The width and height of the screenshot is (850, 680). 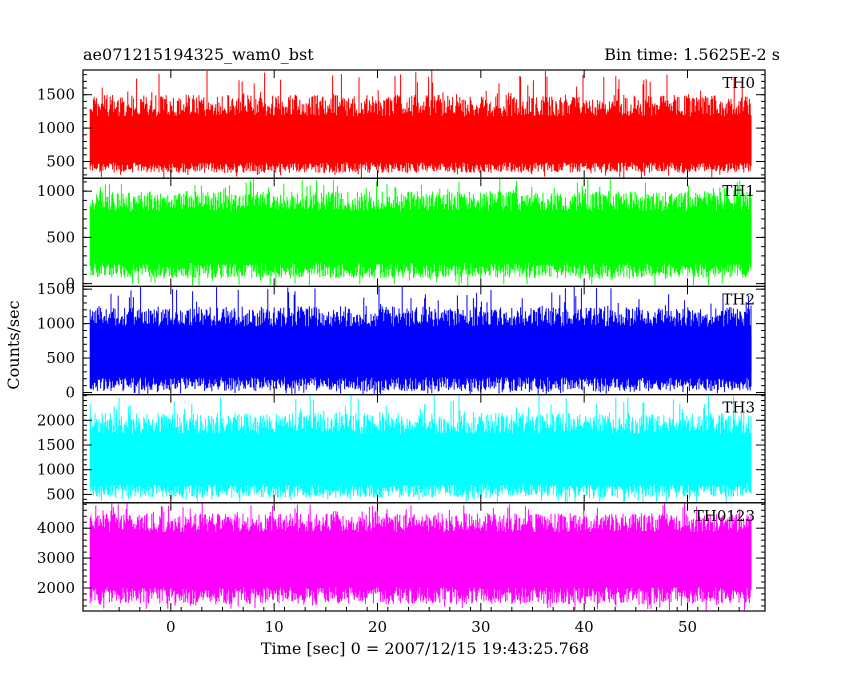 I want to click on x-tick-label: 10, so click(x=274, y=627).